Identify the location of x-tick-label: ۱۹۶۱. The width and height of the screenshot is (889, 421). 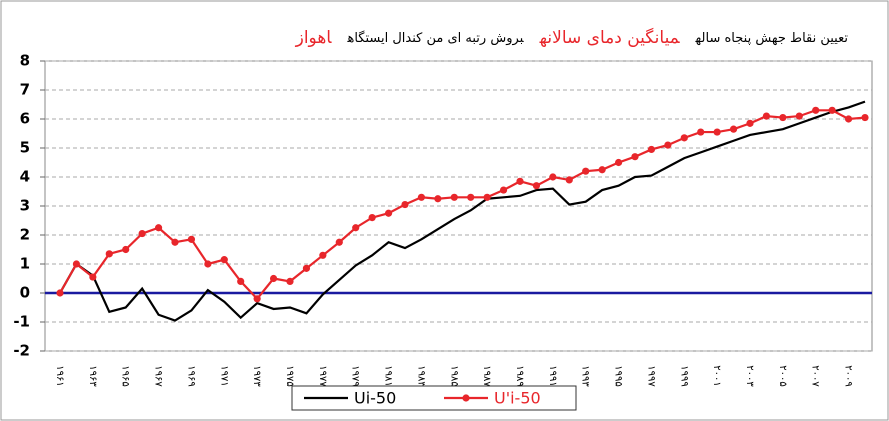
(59, 375).